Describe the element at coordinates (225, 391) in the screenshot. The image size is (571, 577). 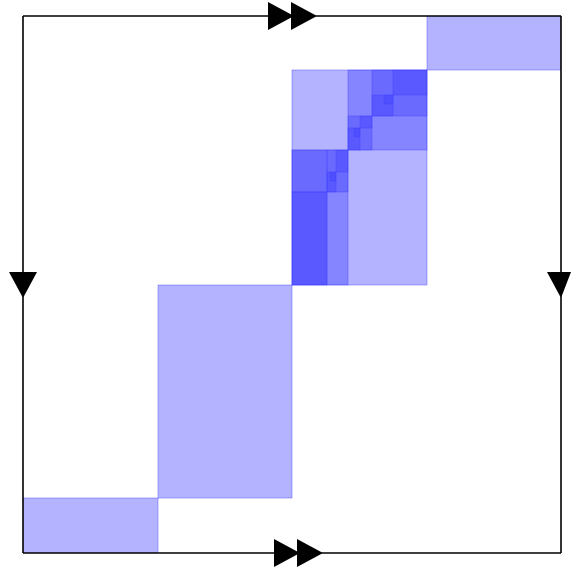
I see `block-lower-middle` at that location.